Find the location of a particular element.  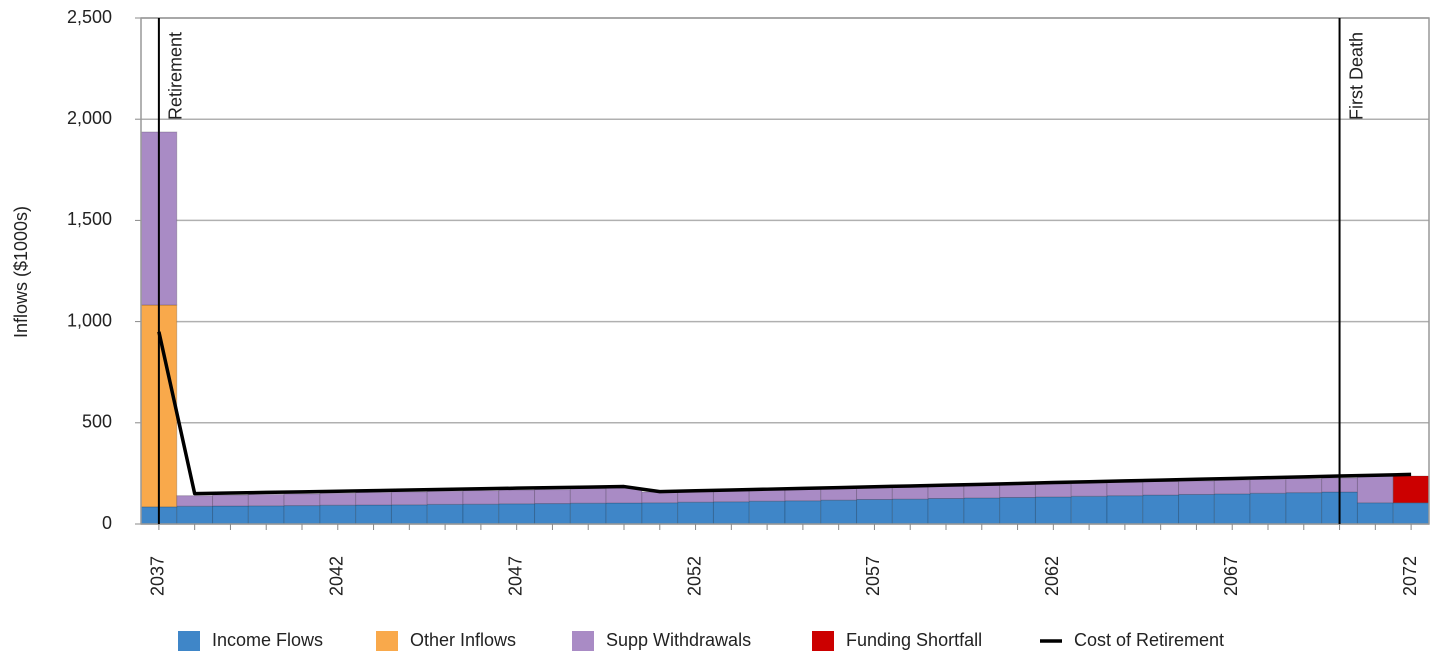

legend-label: Funding Shortfall is located at coordinates (914, 640).